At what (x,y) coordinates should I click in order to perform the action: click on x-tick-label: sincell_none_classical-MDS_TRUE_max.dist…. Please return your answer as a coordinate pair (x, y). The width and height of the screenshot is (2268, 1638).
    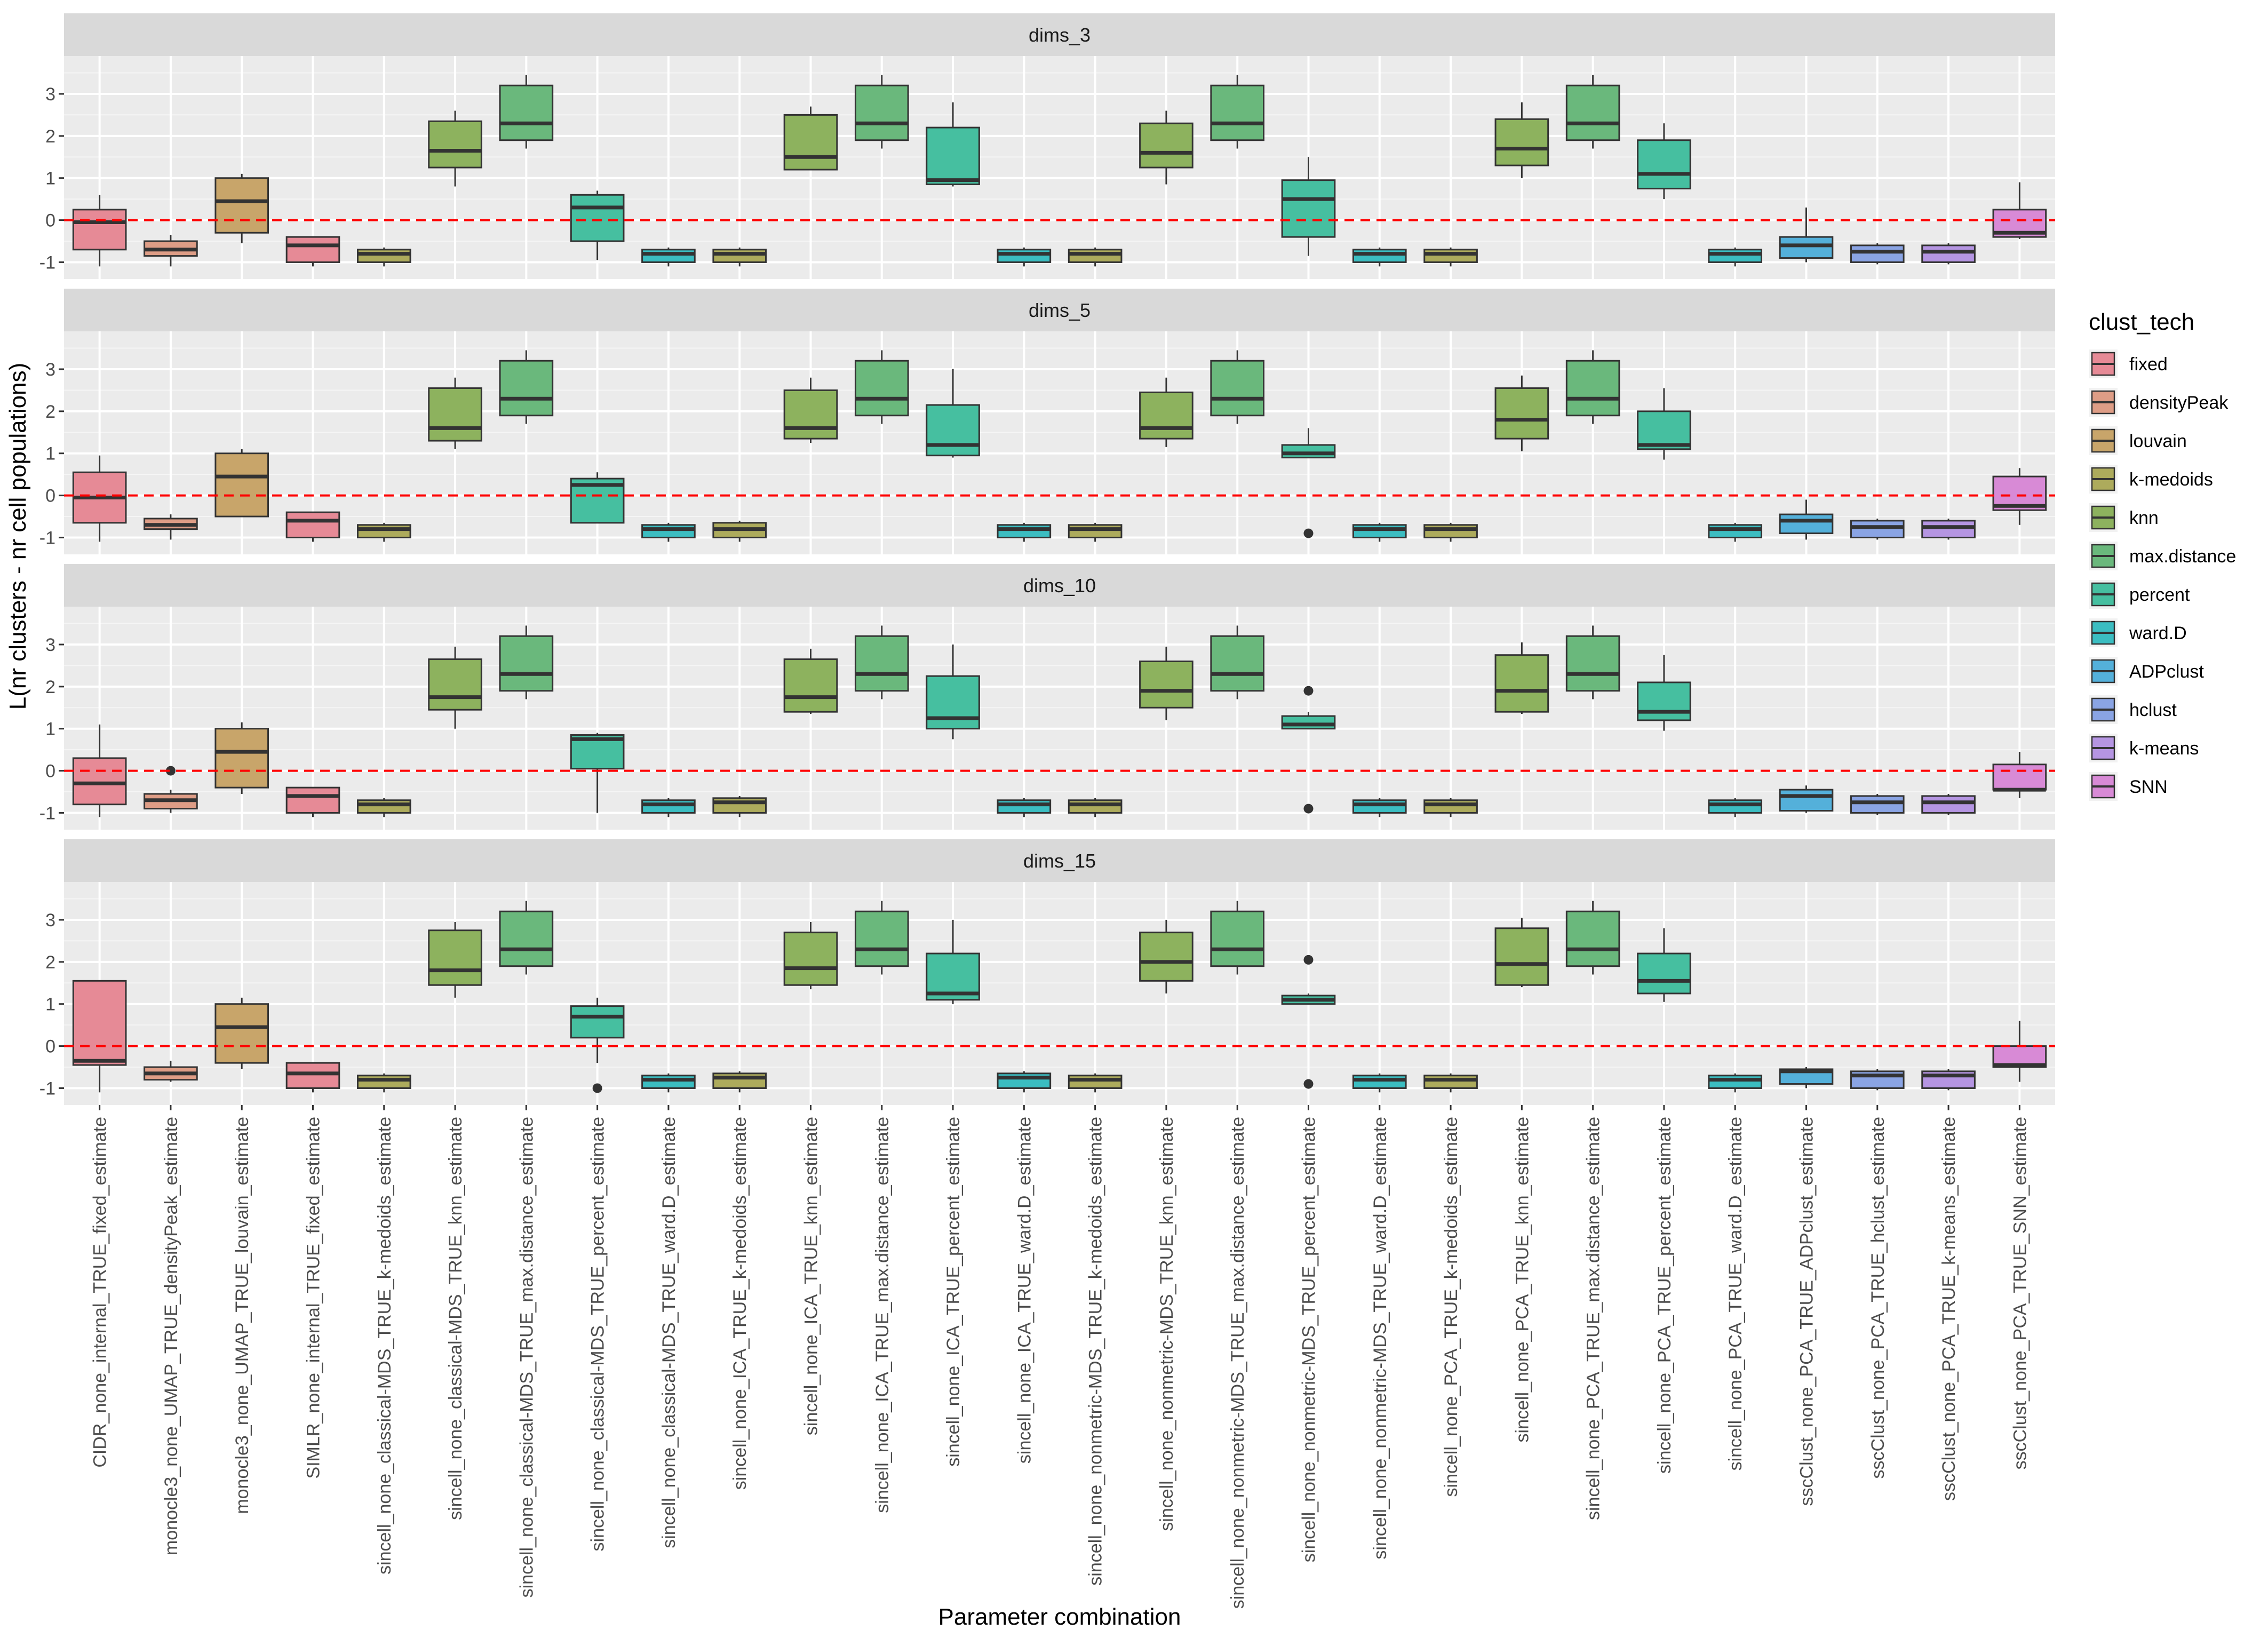
    Looking at the image, I should click on (527, 1357).